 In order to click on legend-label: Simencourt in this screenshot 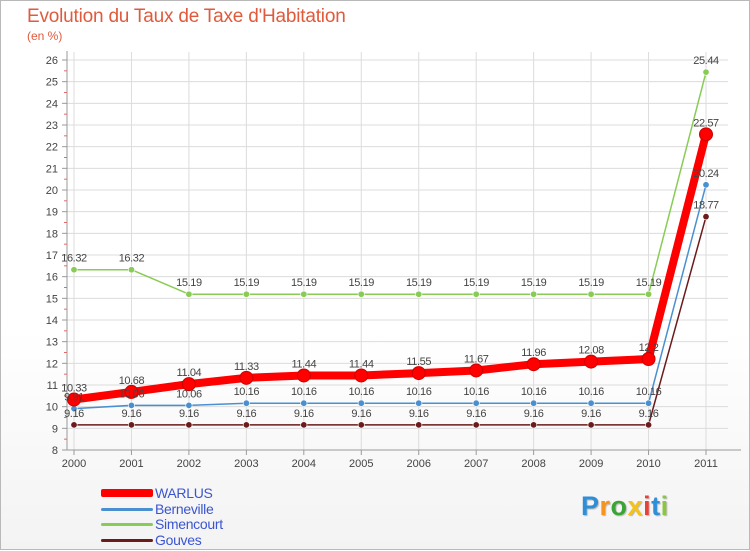, I will do `click(189, 524)`.